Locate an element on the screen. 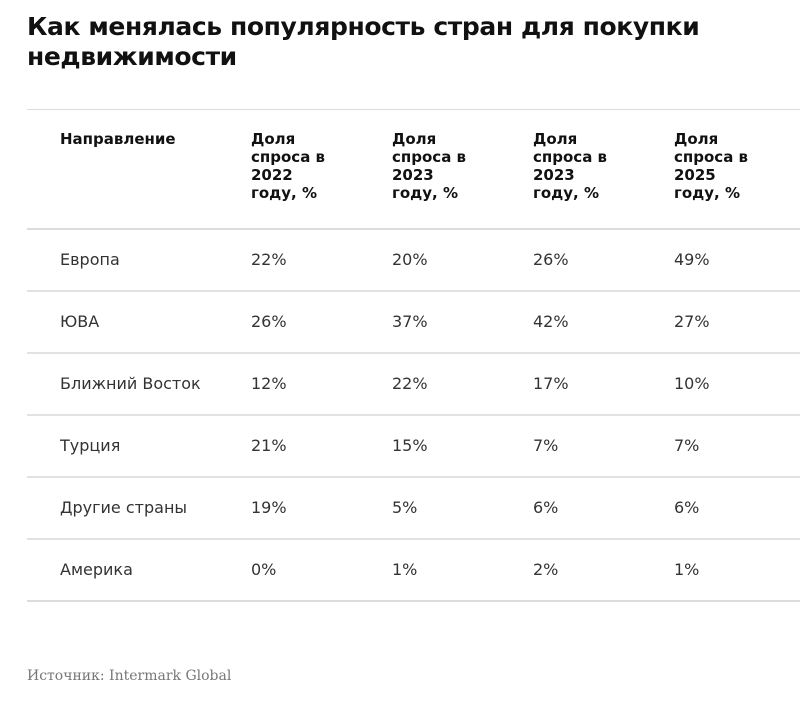  table-cell: 21% is located at coordinates (269, 445).